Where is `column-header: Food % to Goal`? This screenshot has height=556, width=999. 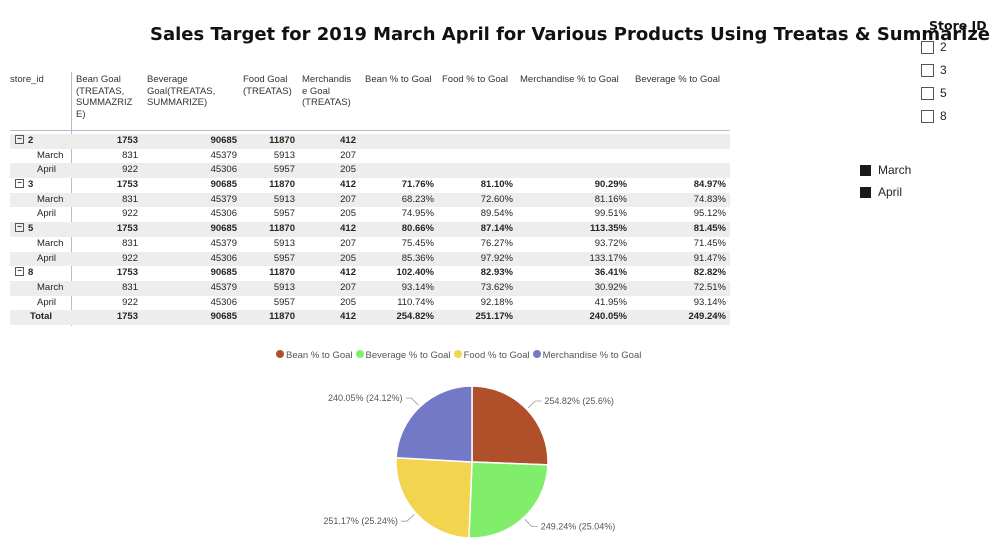
column-header: Food % to Goal is located at coordinates (475, 80).